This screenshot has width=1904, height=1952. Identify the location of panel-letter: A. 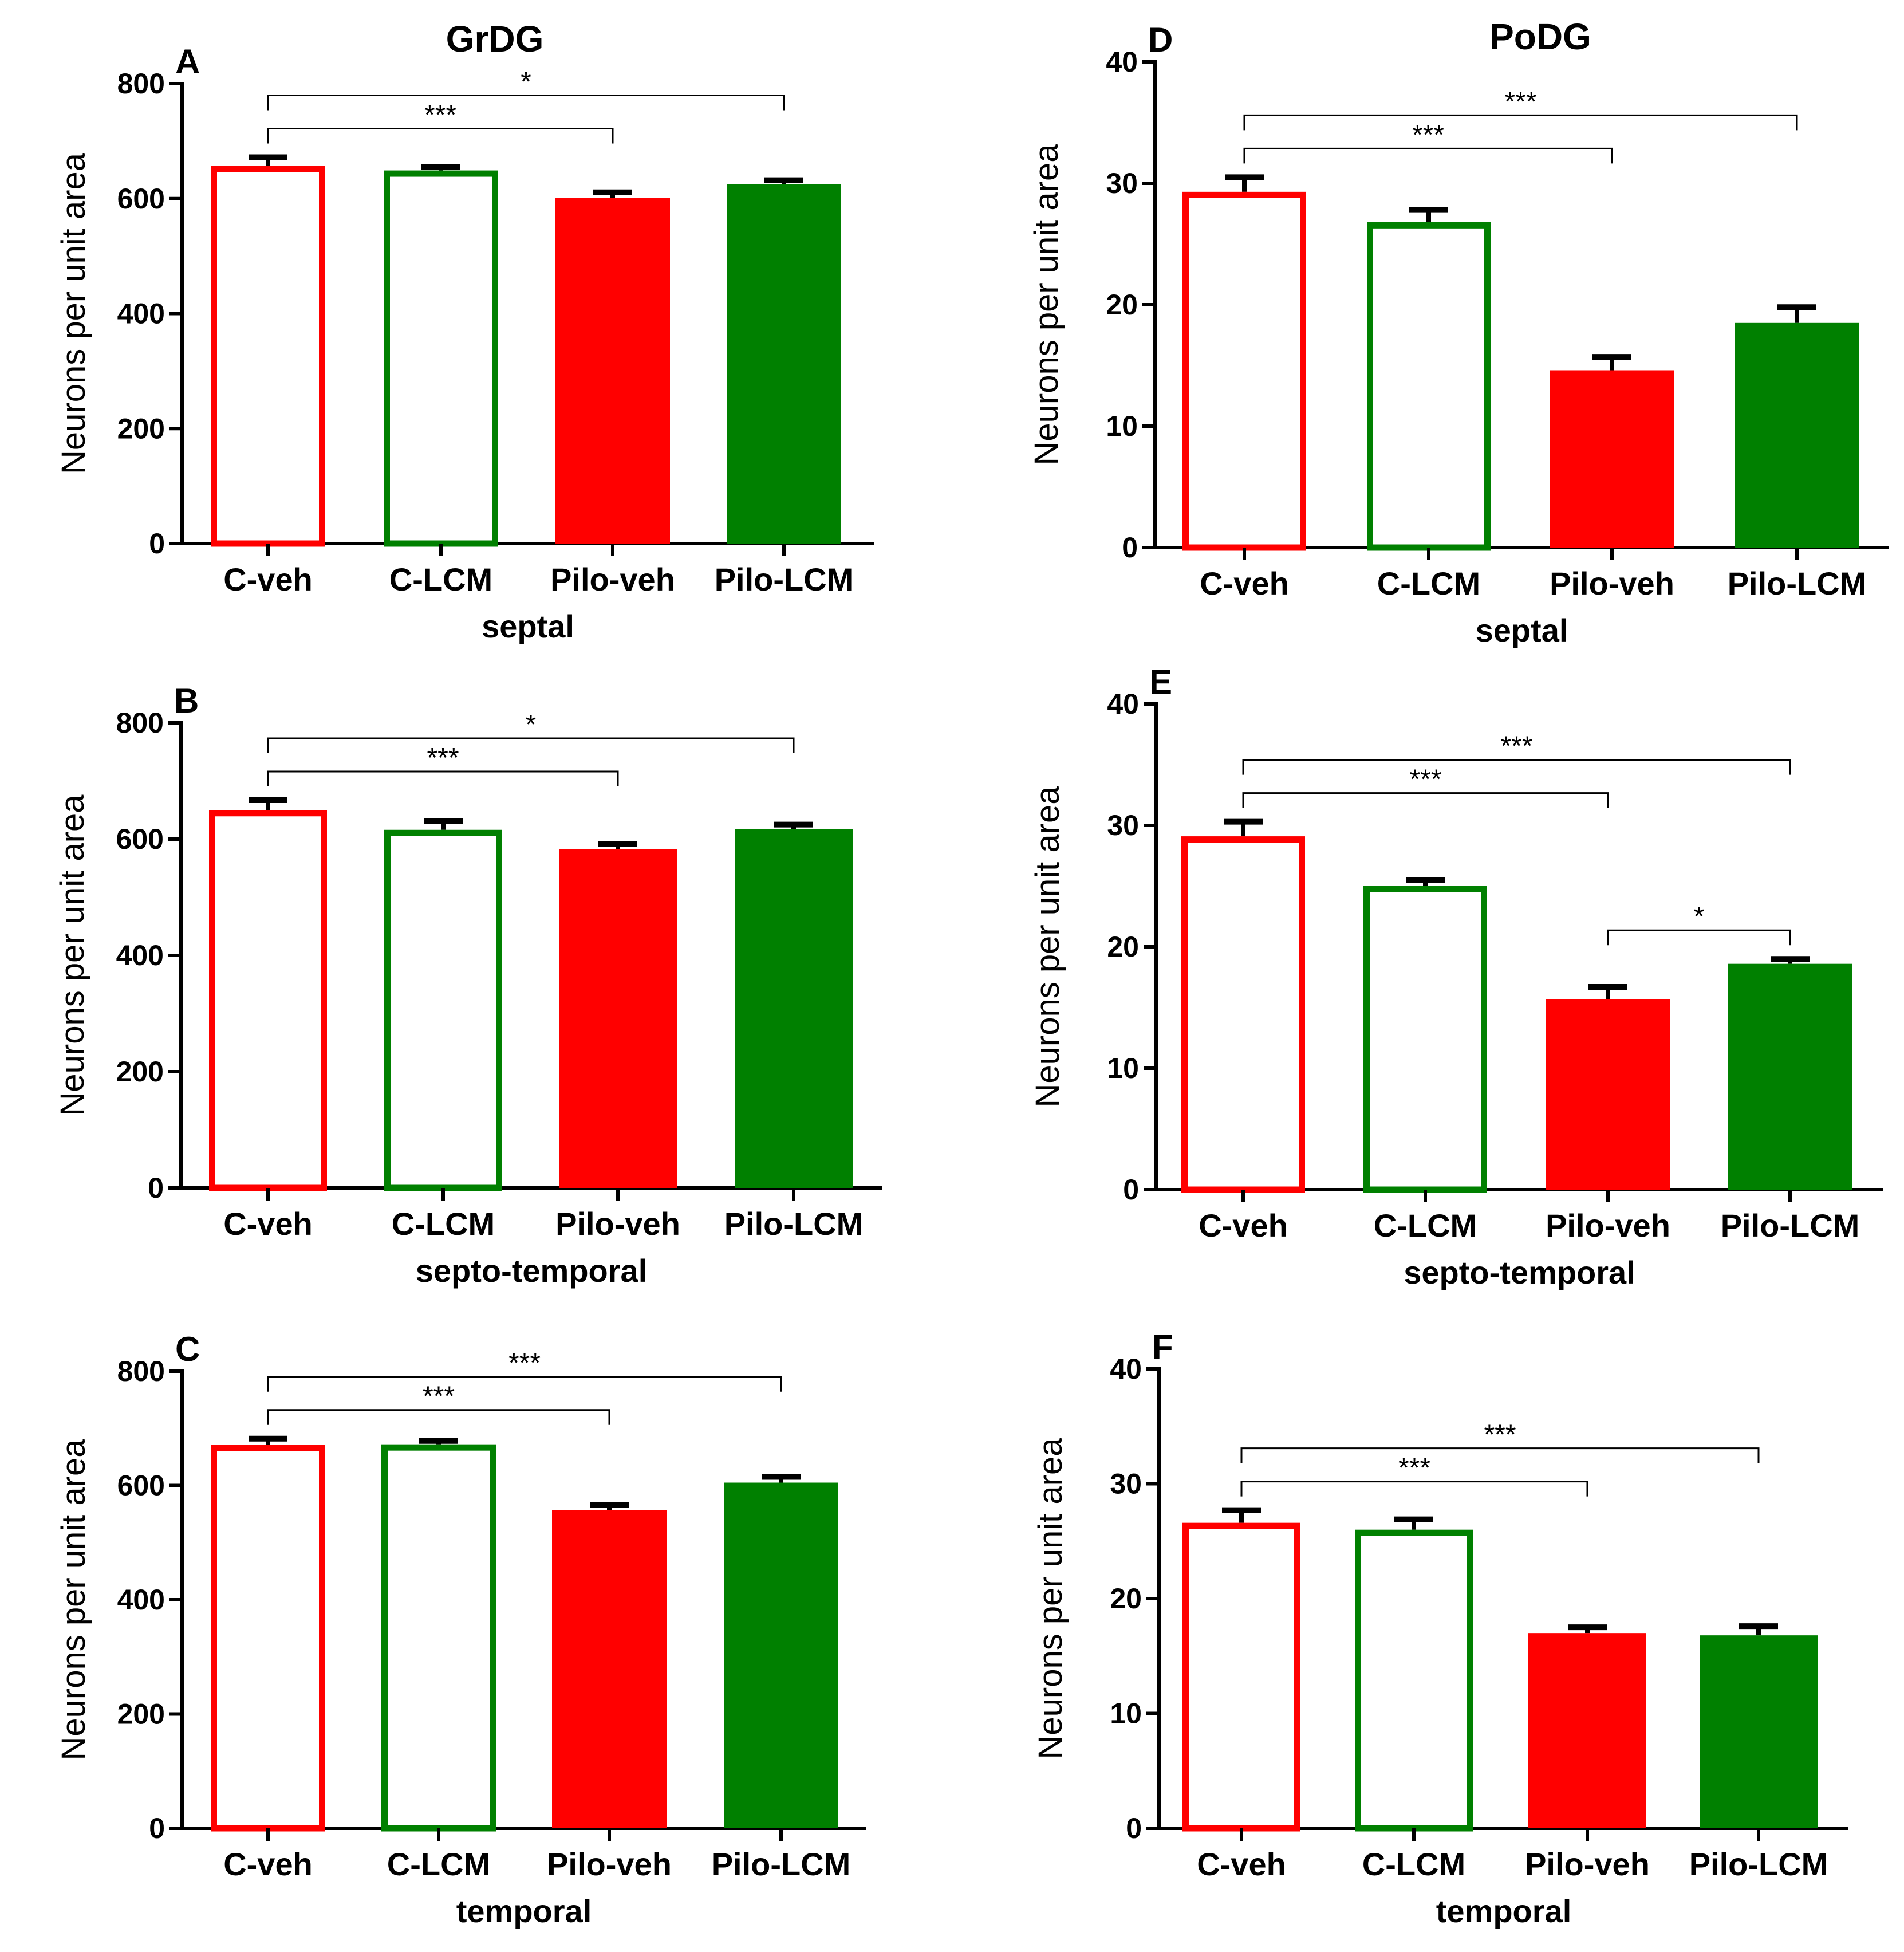
(187, 62).